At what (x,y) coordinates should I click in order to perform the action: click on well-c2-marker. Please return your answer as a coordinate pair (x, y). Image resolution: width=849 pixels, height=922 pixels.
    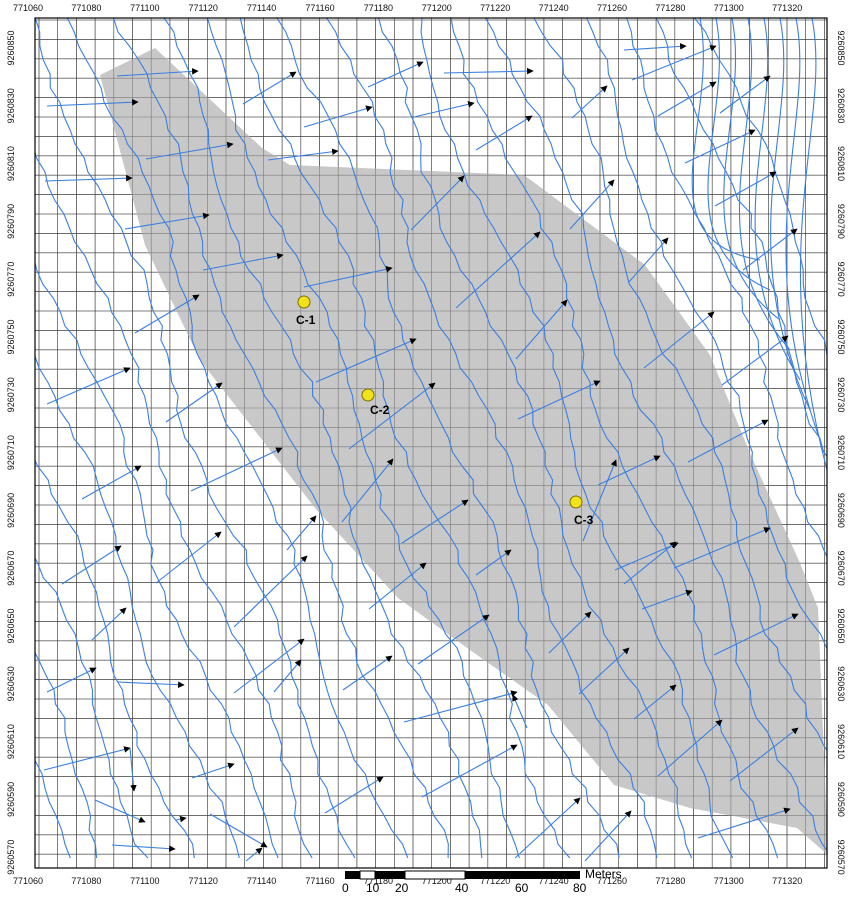
    Looking at the image, I should click on (368, 395).